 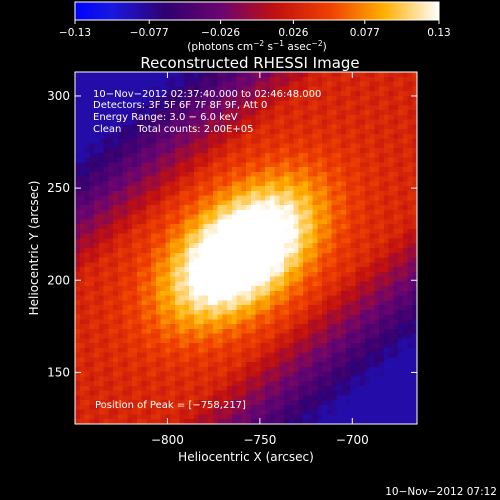 What do you see at coordinates (298, 47) in the screenshot?
I see `colorbar-units-part: asec` at bounding box center [298, 47].